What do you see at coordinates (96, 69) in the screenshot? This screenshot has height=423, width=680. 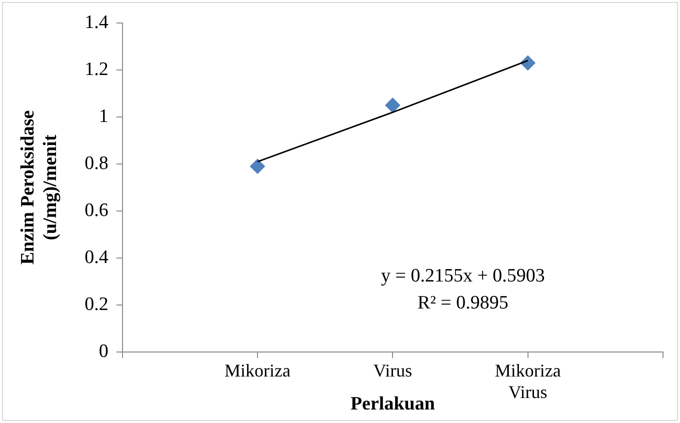 I see `y-tick-label: 1.2` at bounding box center [96, 69].